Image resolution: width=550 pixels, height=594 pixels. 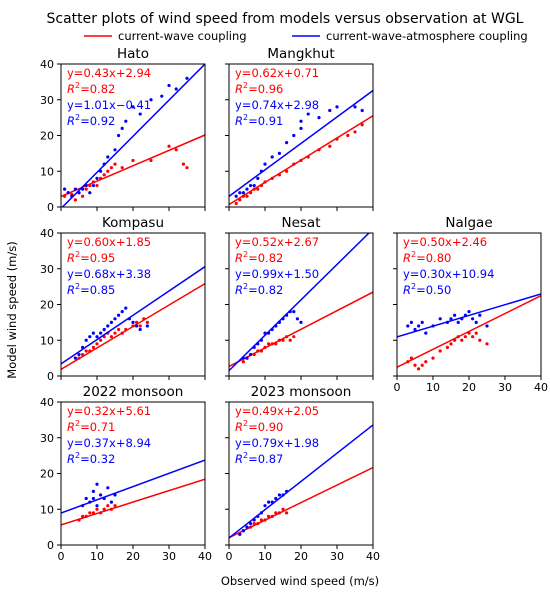 I want to click on regression-equation: y=0.50x+2.46, so click(x=445, y=242).